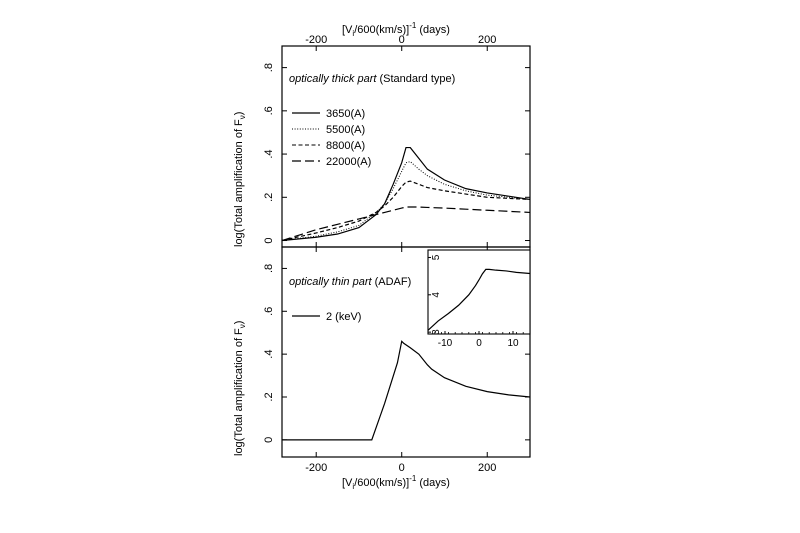 The width and height of the screenshot is (800, 533). I want to click on bottom-y-axis-label: log(Total amplification of Fν), so click(240, 388).